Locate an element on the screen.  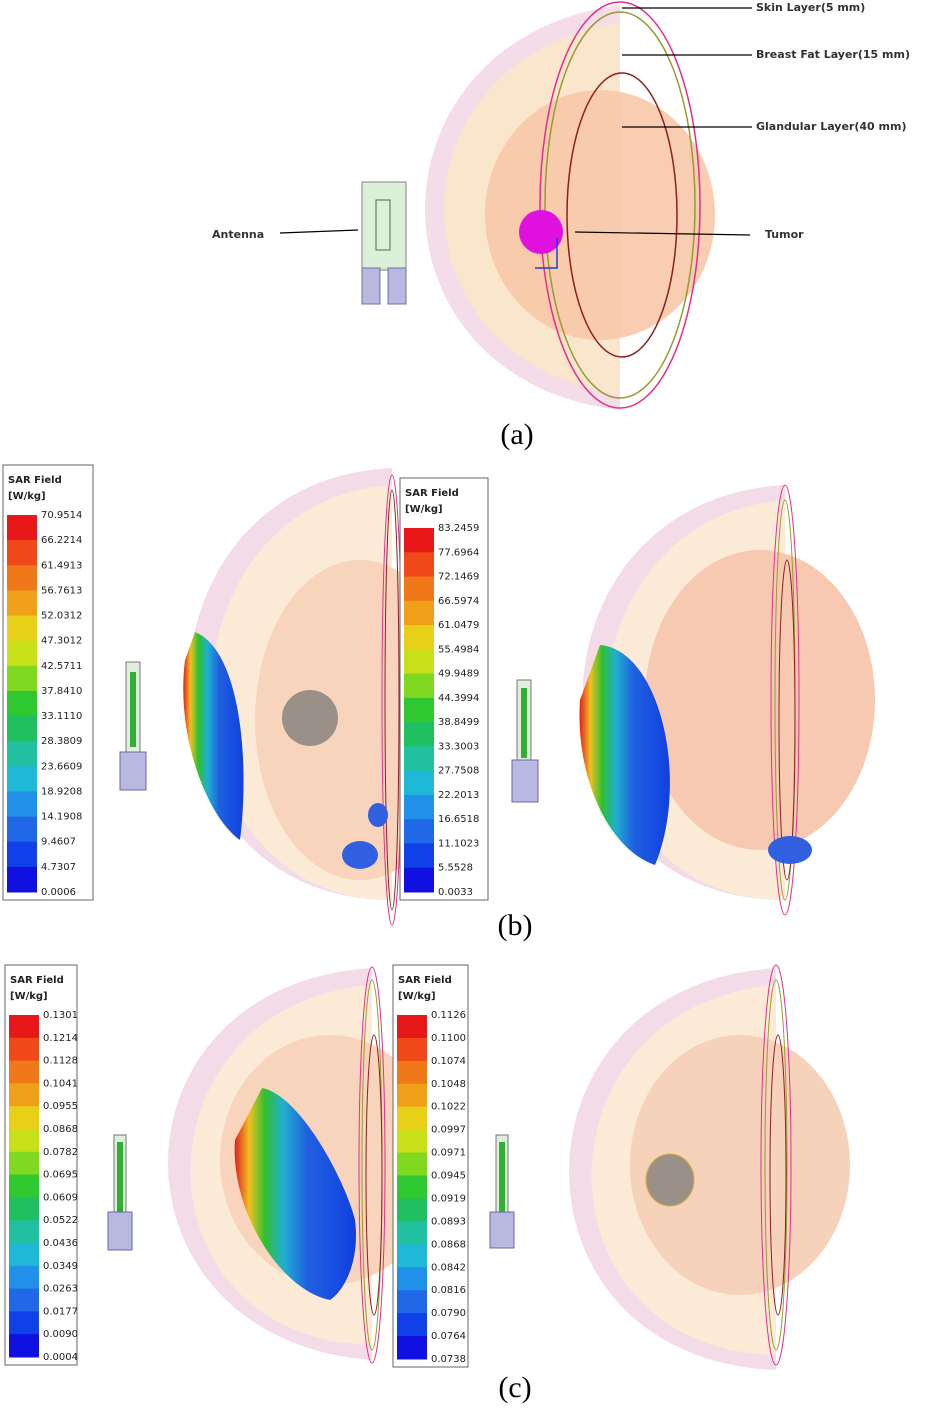
colorbar-tick-label: 0.0033 is located at coordinates (455, 892).